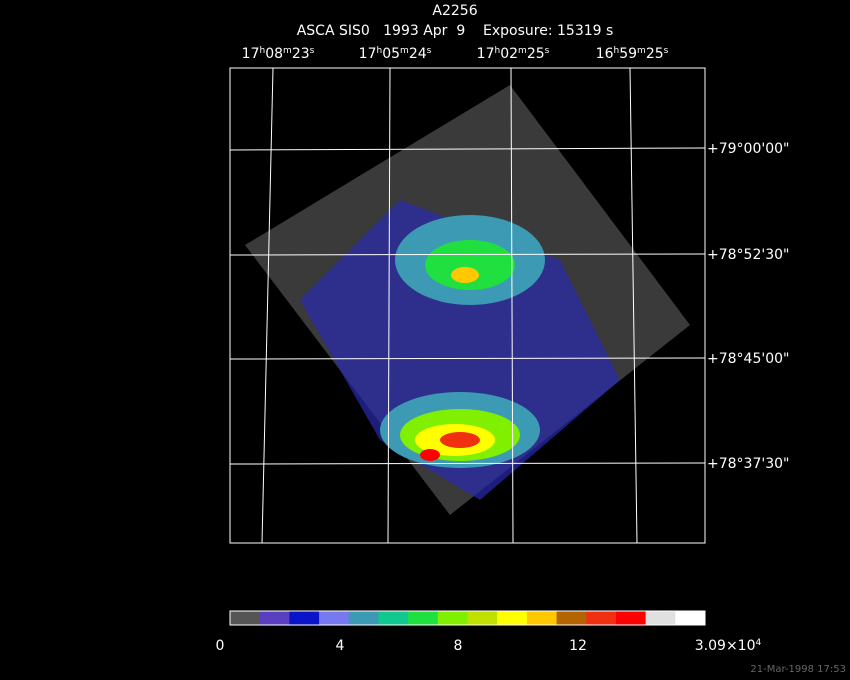  What do you see at coordinates (455, 31) in the screenshot?
I see `subtitle: ASCA SIS0 1993 Apr 9 Exposure: 15319 s` at bounding box center [455, 31].